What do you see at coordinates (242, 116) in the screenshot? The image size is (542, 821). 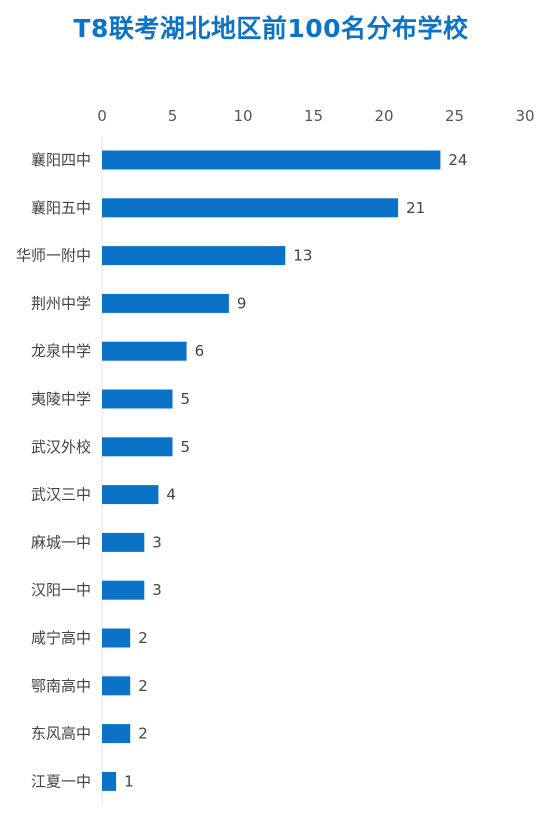 I see `x-tick-label: 10` at bounding box center [242, 116].